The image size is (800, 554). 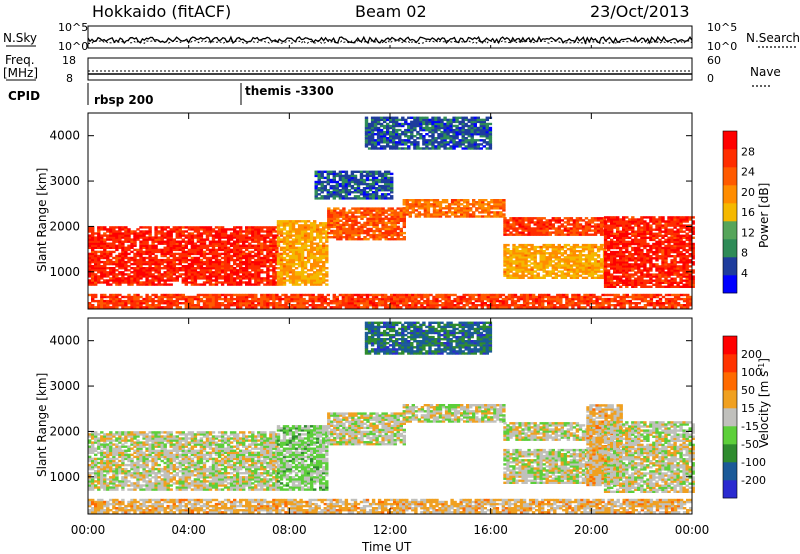 What do you see at coordinates (289, 530) in the screenshot?
I see `x-tick-label: 08:00` at bounding box center [289, 530].